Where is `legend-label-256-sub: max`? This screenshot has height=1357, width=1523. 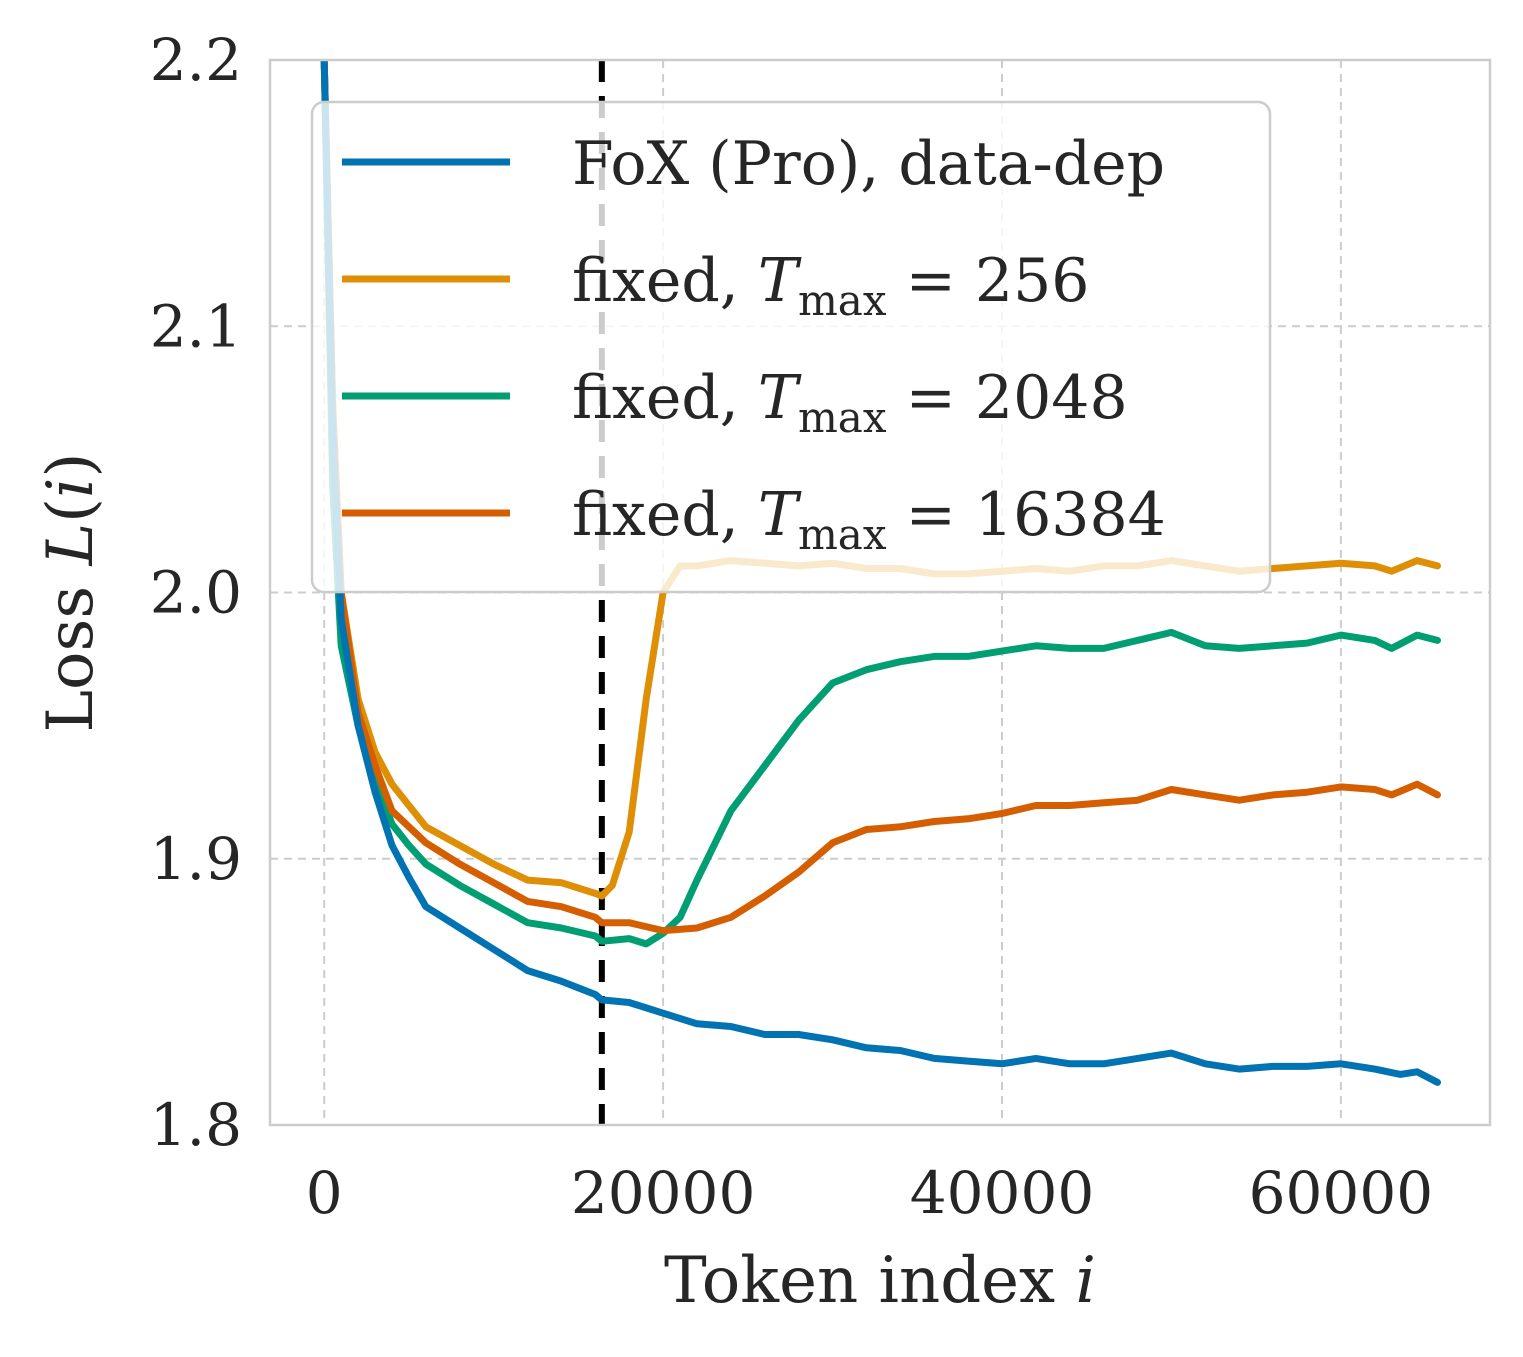 legend-label-256-sub: max is located at coordinates (842, 300).